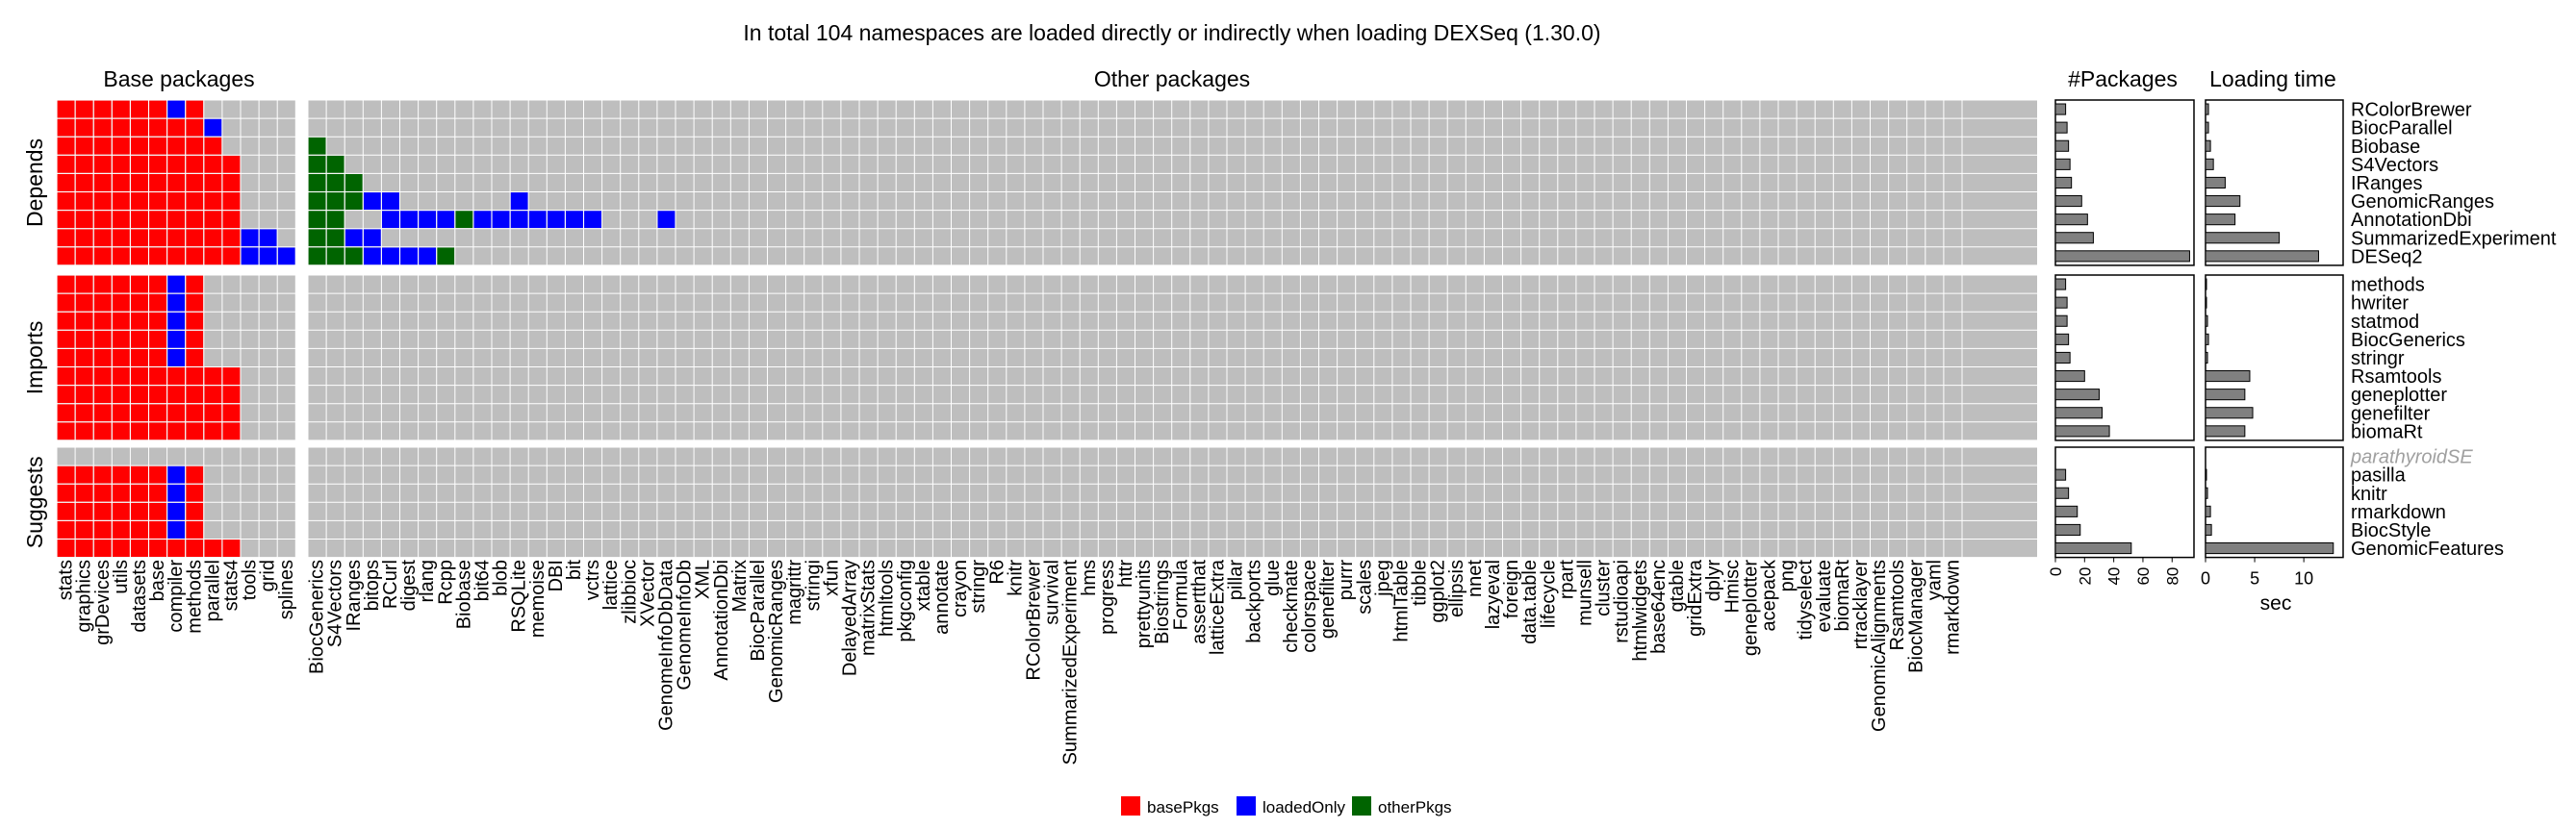 Image resolution: width=2576 pixels, height=829 pixels. Describe the element at coordinates (2398, 513) in the screenshot. I see `row-label: rmarkdown` at that location.